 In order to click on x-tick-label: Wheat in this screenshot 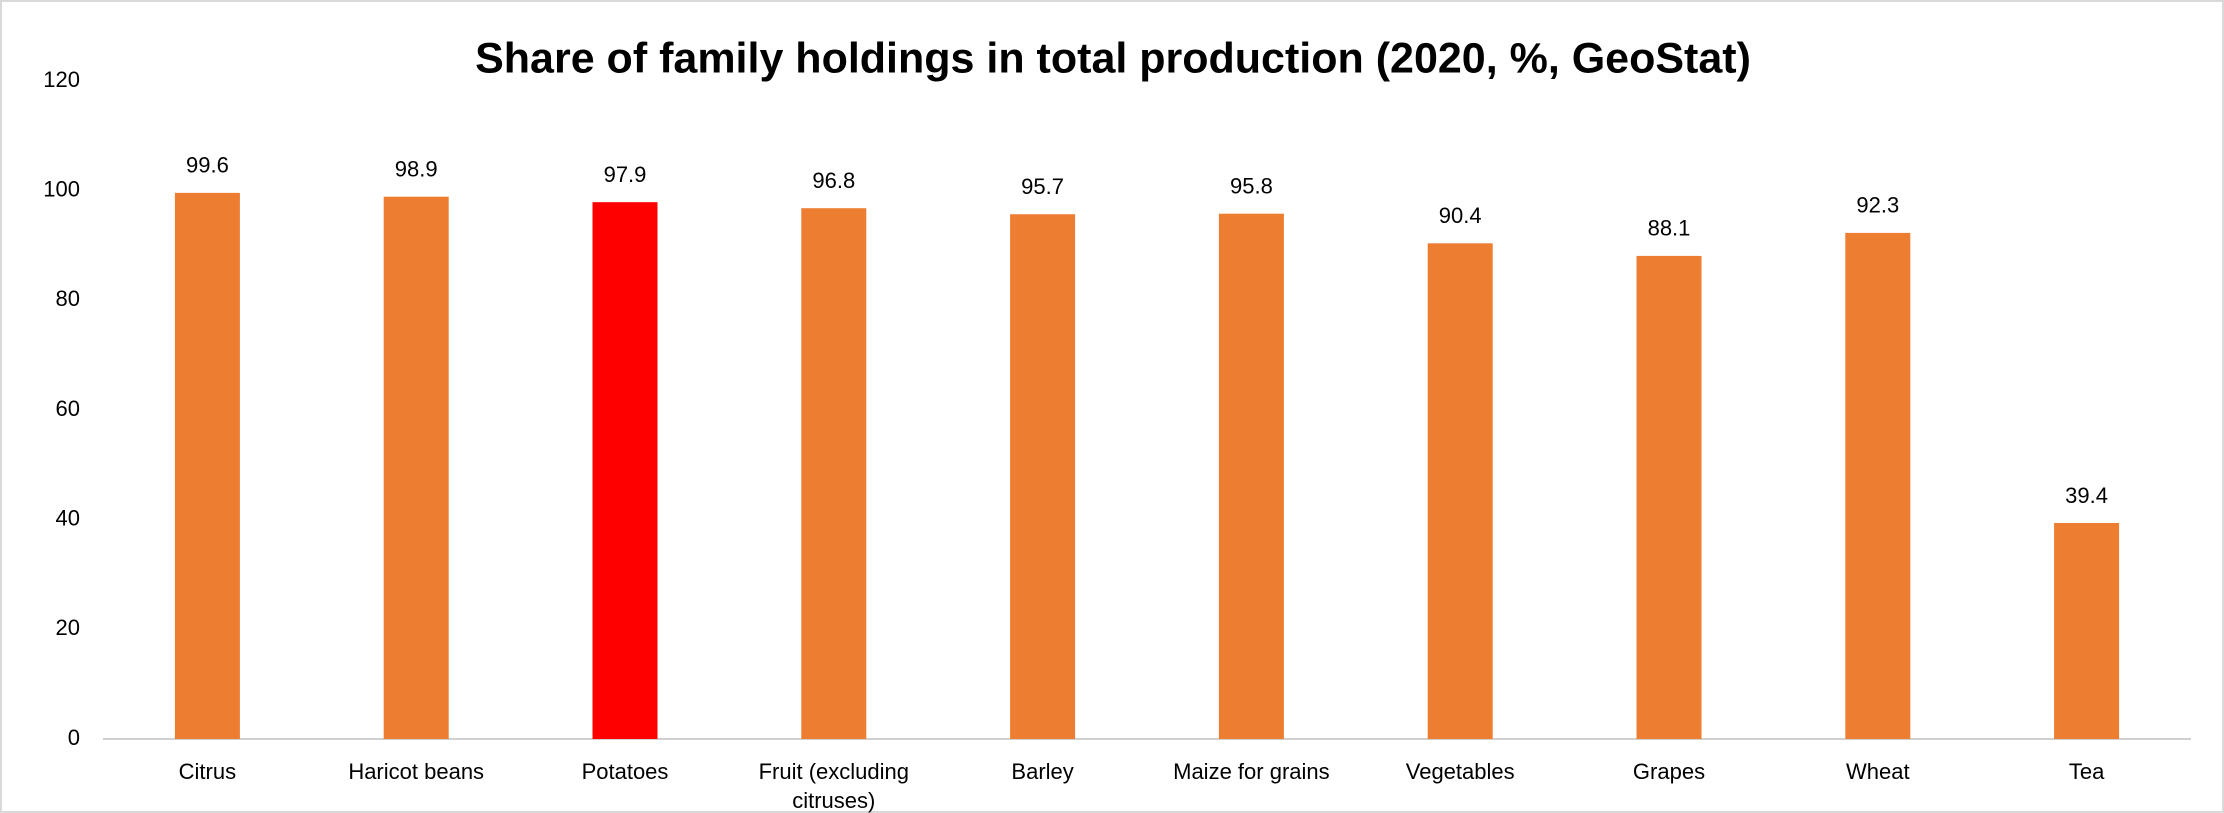, I will do `click(1878, 771)`.